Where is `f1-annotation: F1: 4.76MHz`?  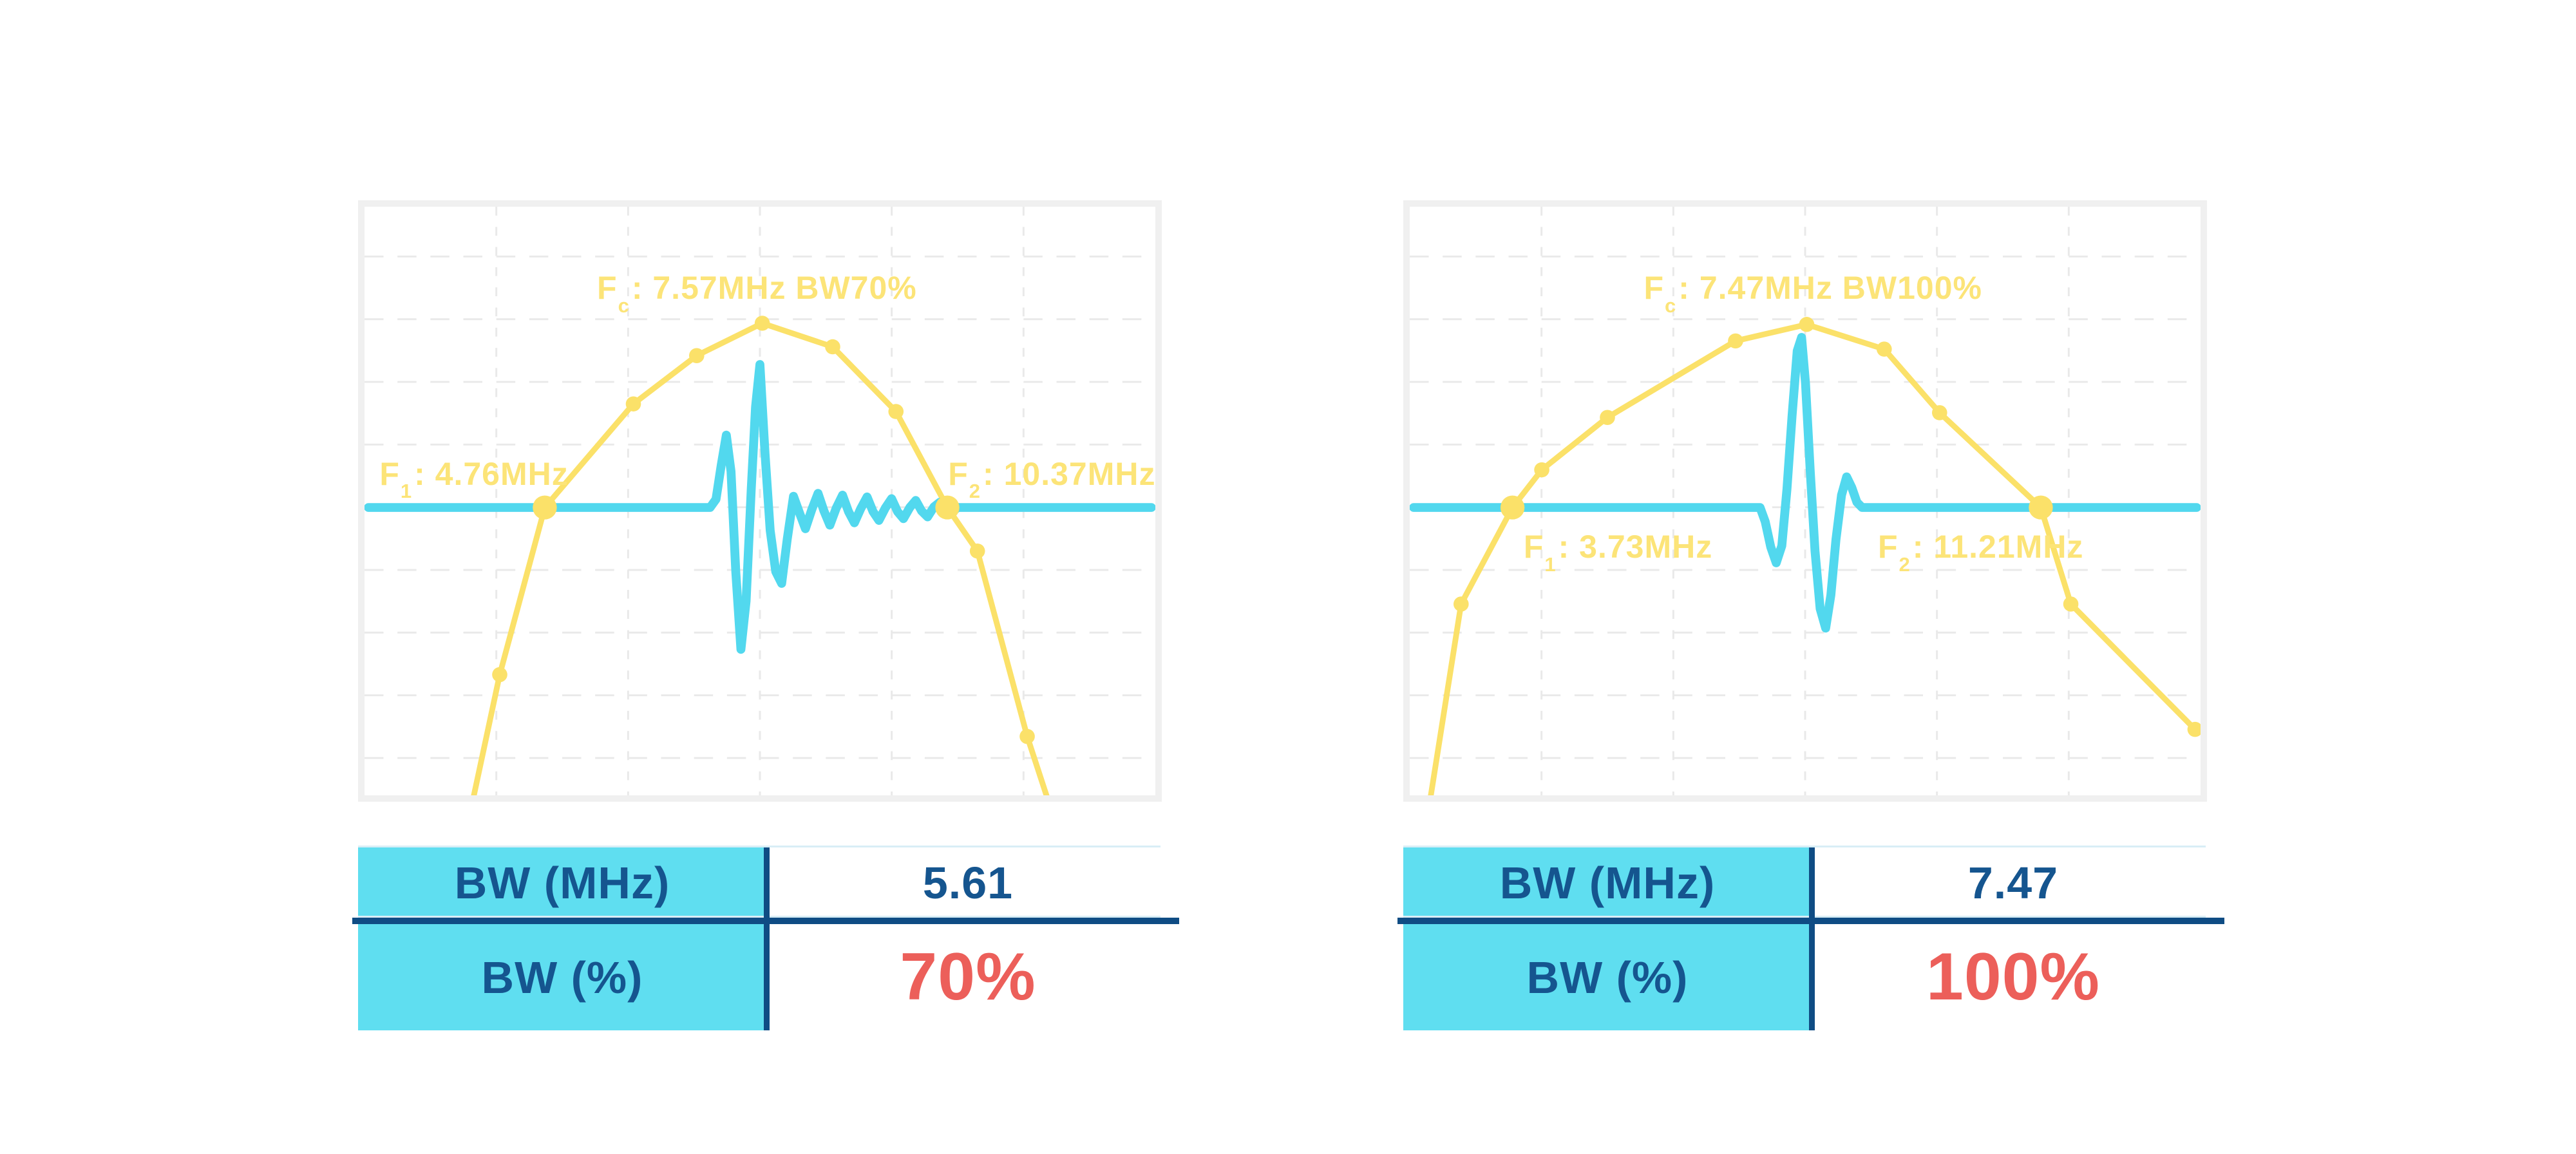
f1-annotation: F1: 4.76MHz is located at coordinates (474, 478).